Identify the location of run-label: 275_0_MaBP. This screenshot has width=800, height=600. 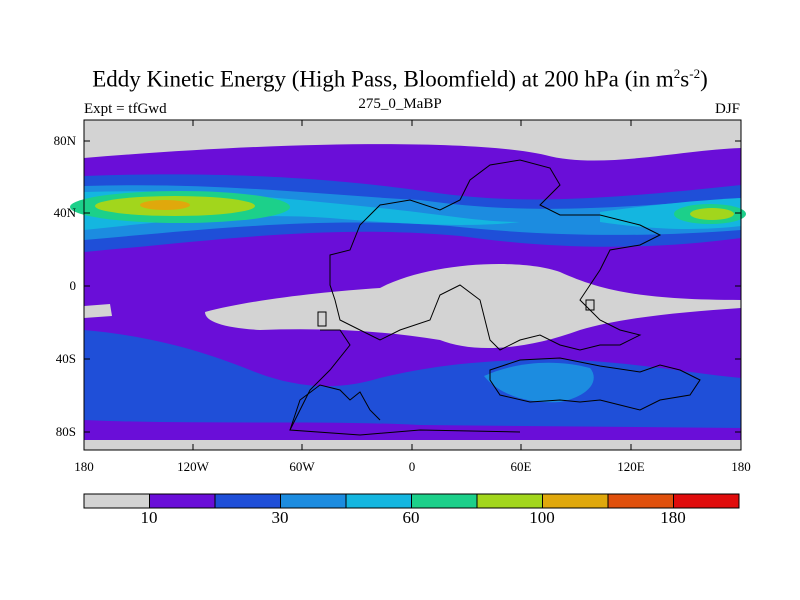
(400, 104).